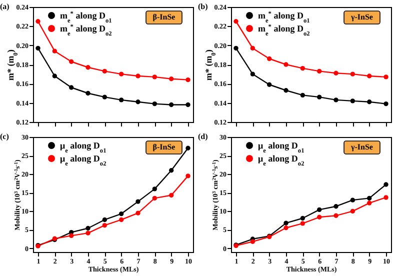  Describe the element at coordinates (5, 136) in the screenshot. I see `text: (c)` at that location.